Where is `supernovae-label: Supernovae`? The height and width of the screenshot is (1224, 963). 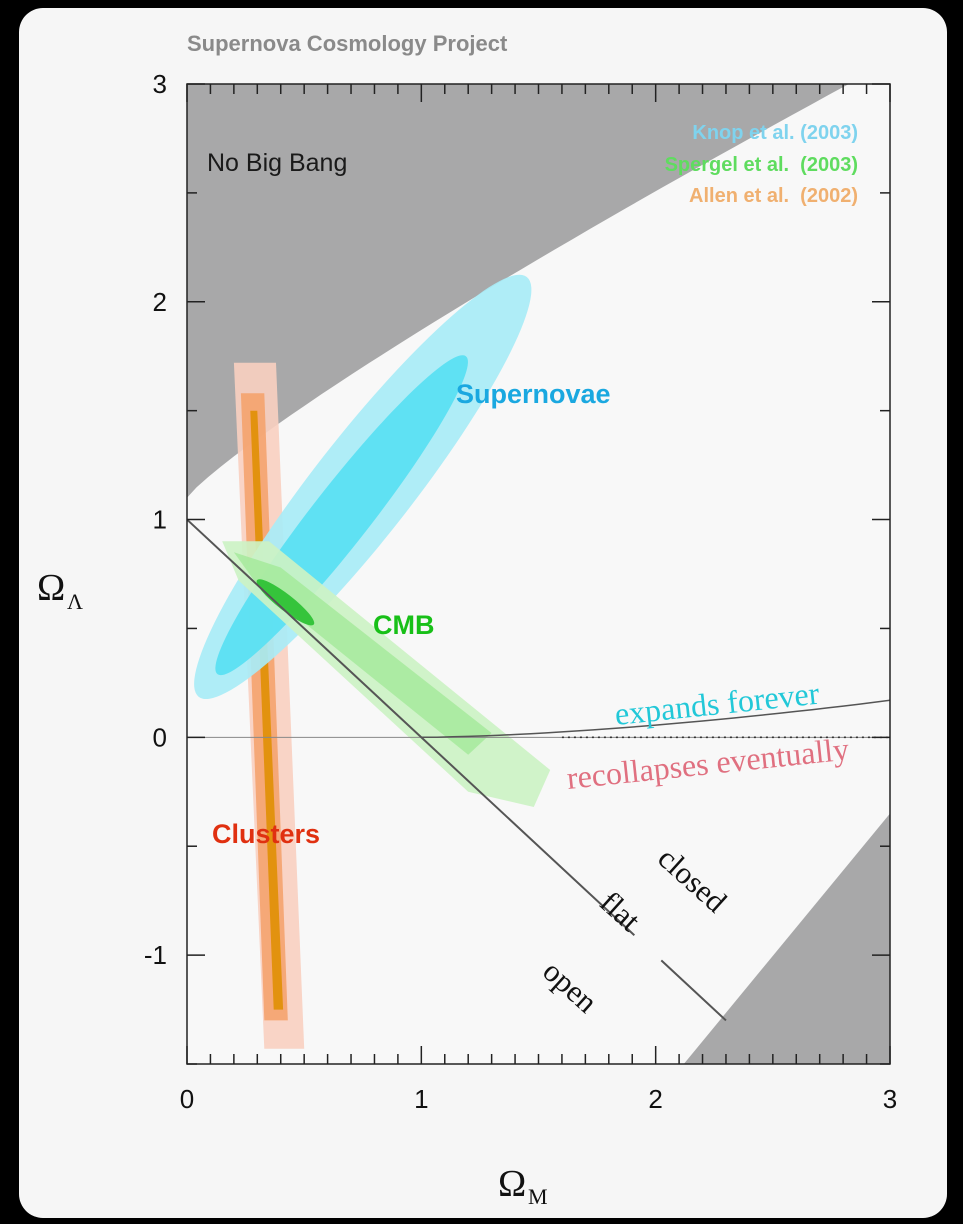 supernovae-label: Supernovae is located at coordinates (533, 394).